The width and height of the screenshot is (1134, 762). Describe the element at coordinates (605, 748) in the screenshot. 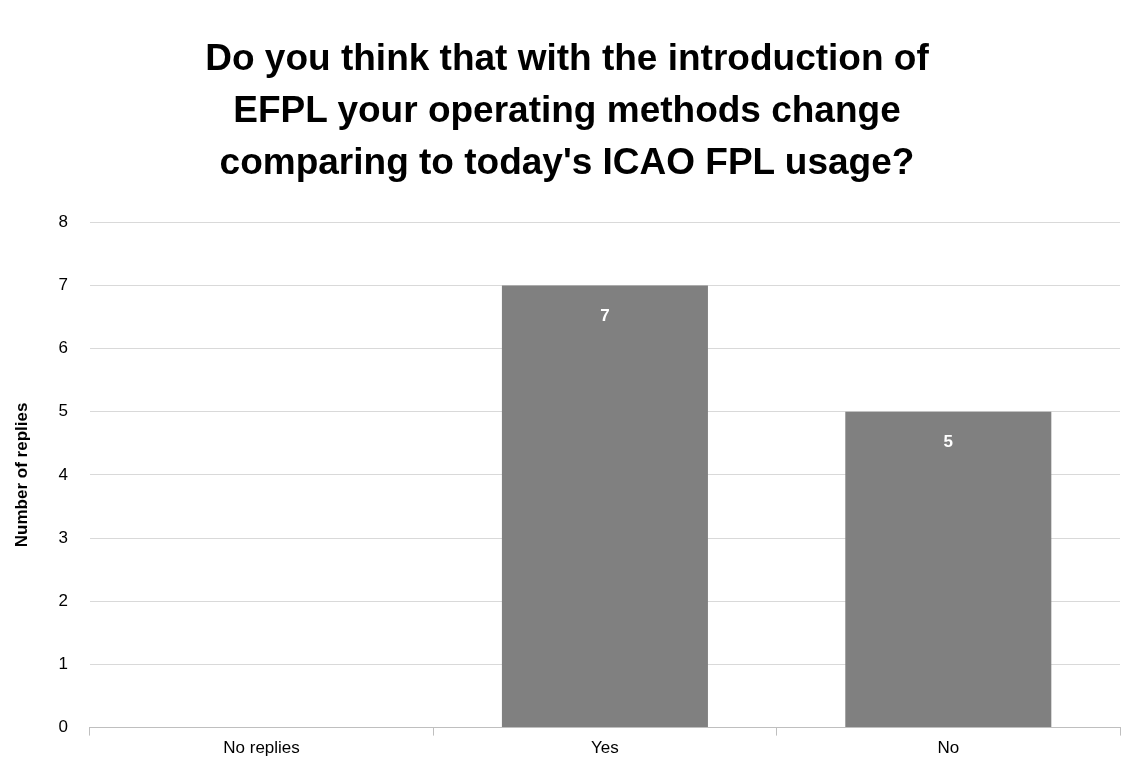

I see `x-tick-label: Yes` at that location.